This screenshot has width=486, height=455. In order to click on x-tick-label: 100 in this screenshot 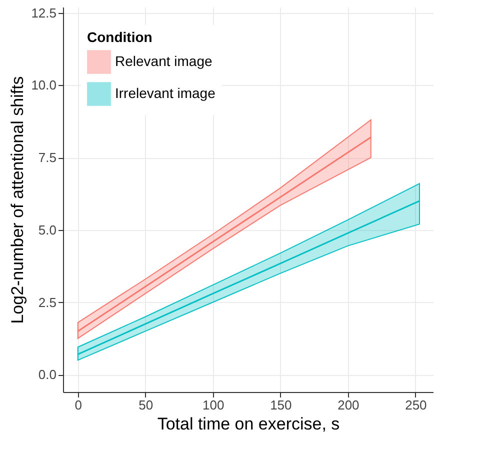, I will do `click(213, 405)`.